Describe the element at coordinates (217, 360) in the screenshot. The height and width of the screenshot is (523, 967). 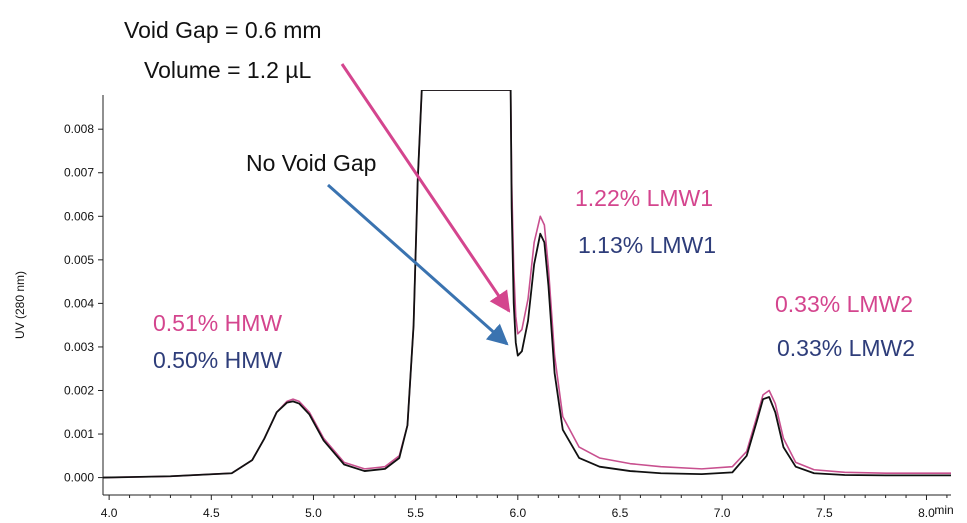
I see `annotation-hmw-no-void: 0.50% HMW` at that location.